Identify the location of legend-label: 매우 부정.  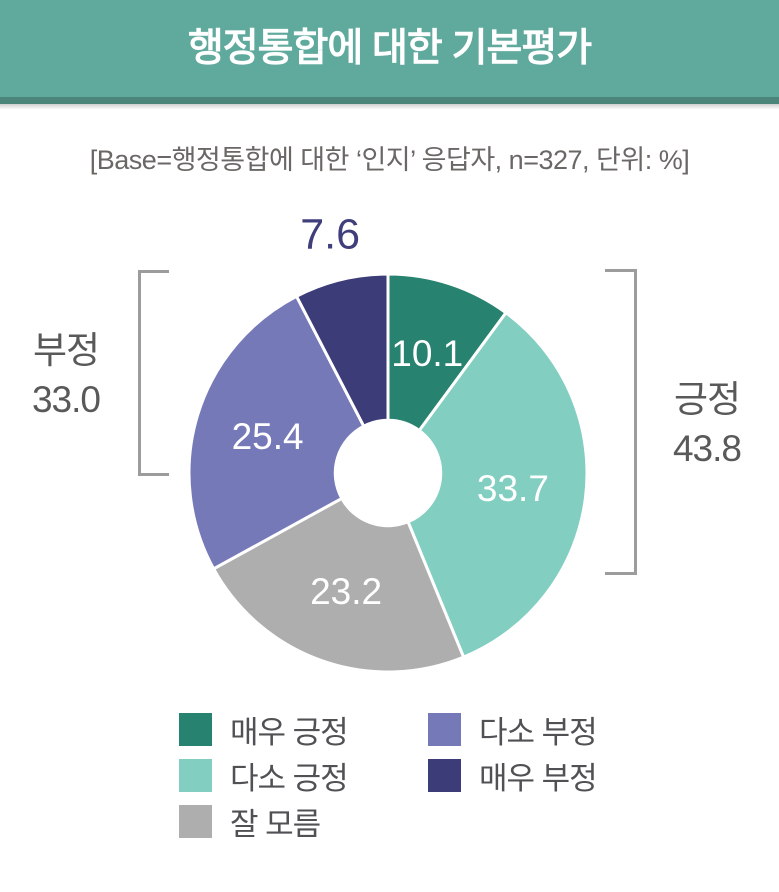
(538, 778).